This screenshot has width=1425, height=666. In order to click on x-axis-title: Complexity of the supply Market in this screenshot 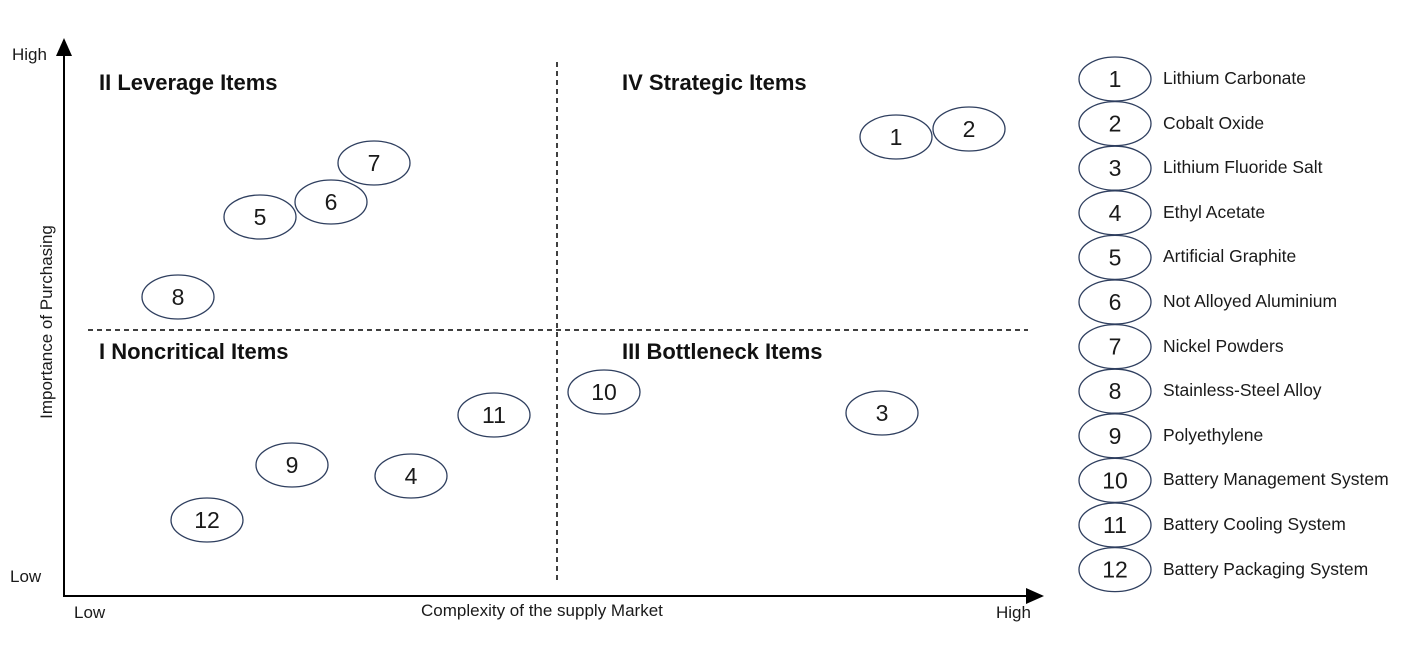, I will do `click(542, 610)`.